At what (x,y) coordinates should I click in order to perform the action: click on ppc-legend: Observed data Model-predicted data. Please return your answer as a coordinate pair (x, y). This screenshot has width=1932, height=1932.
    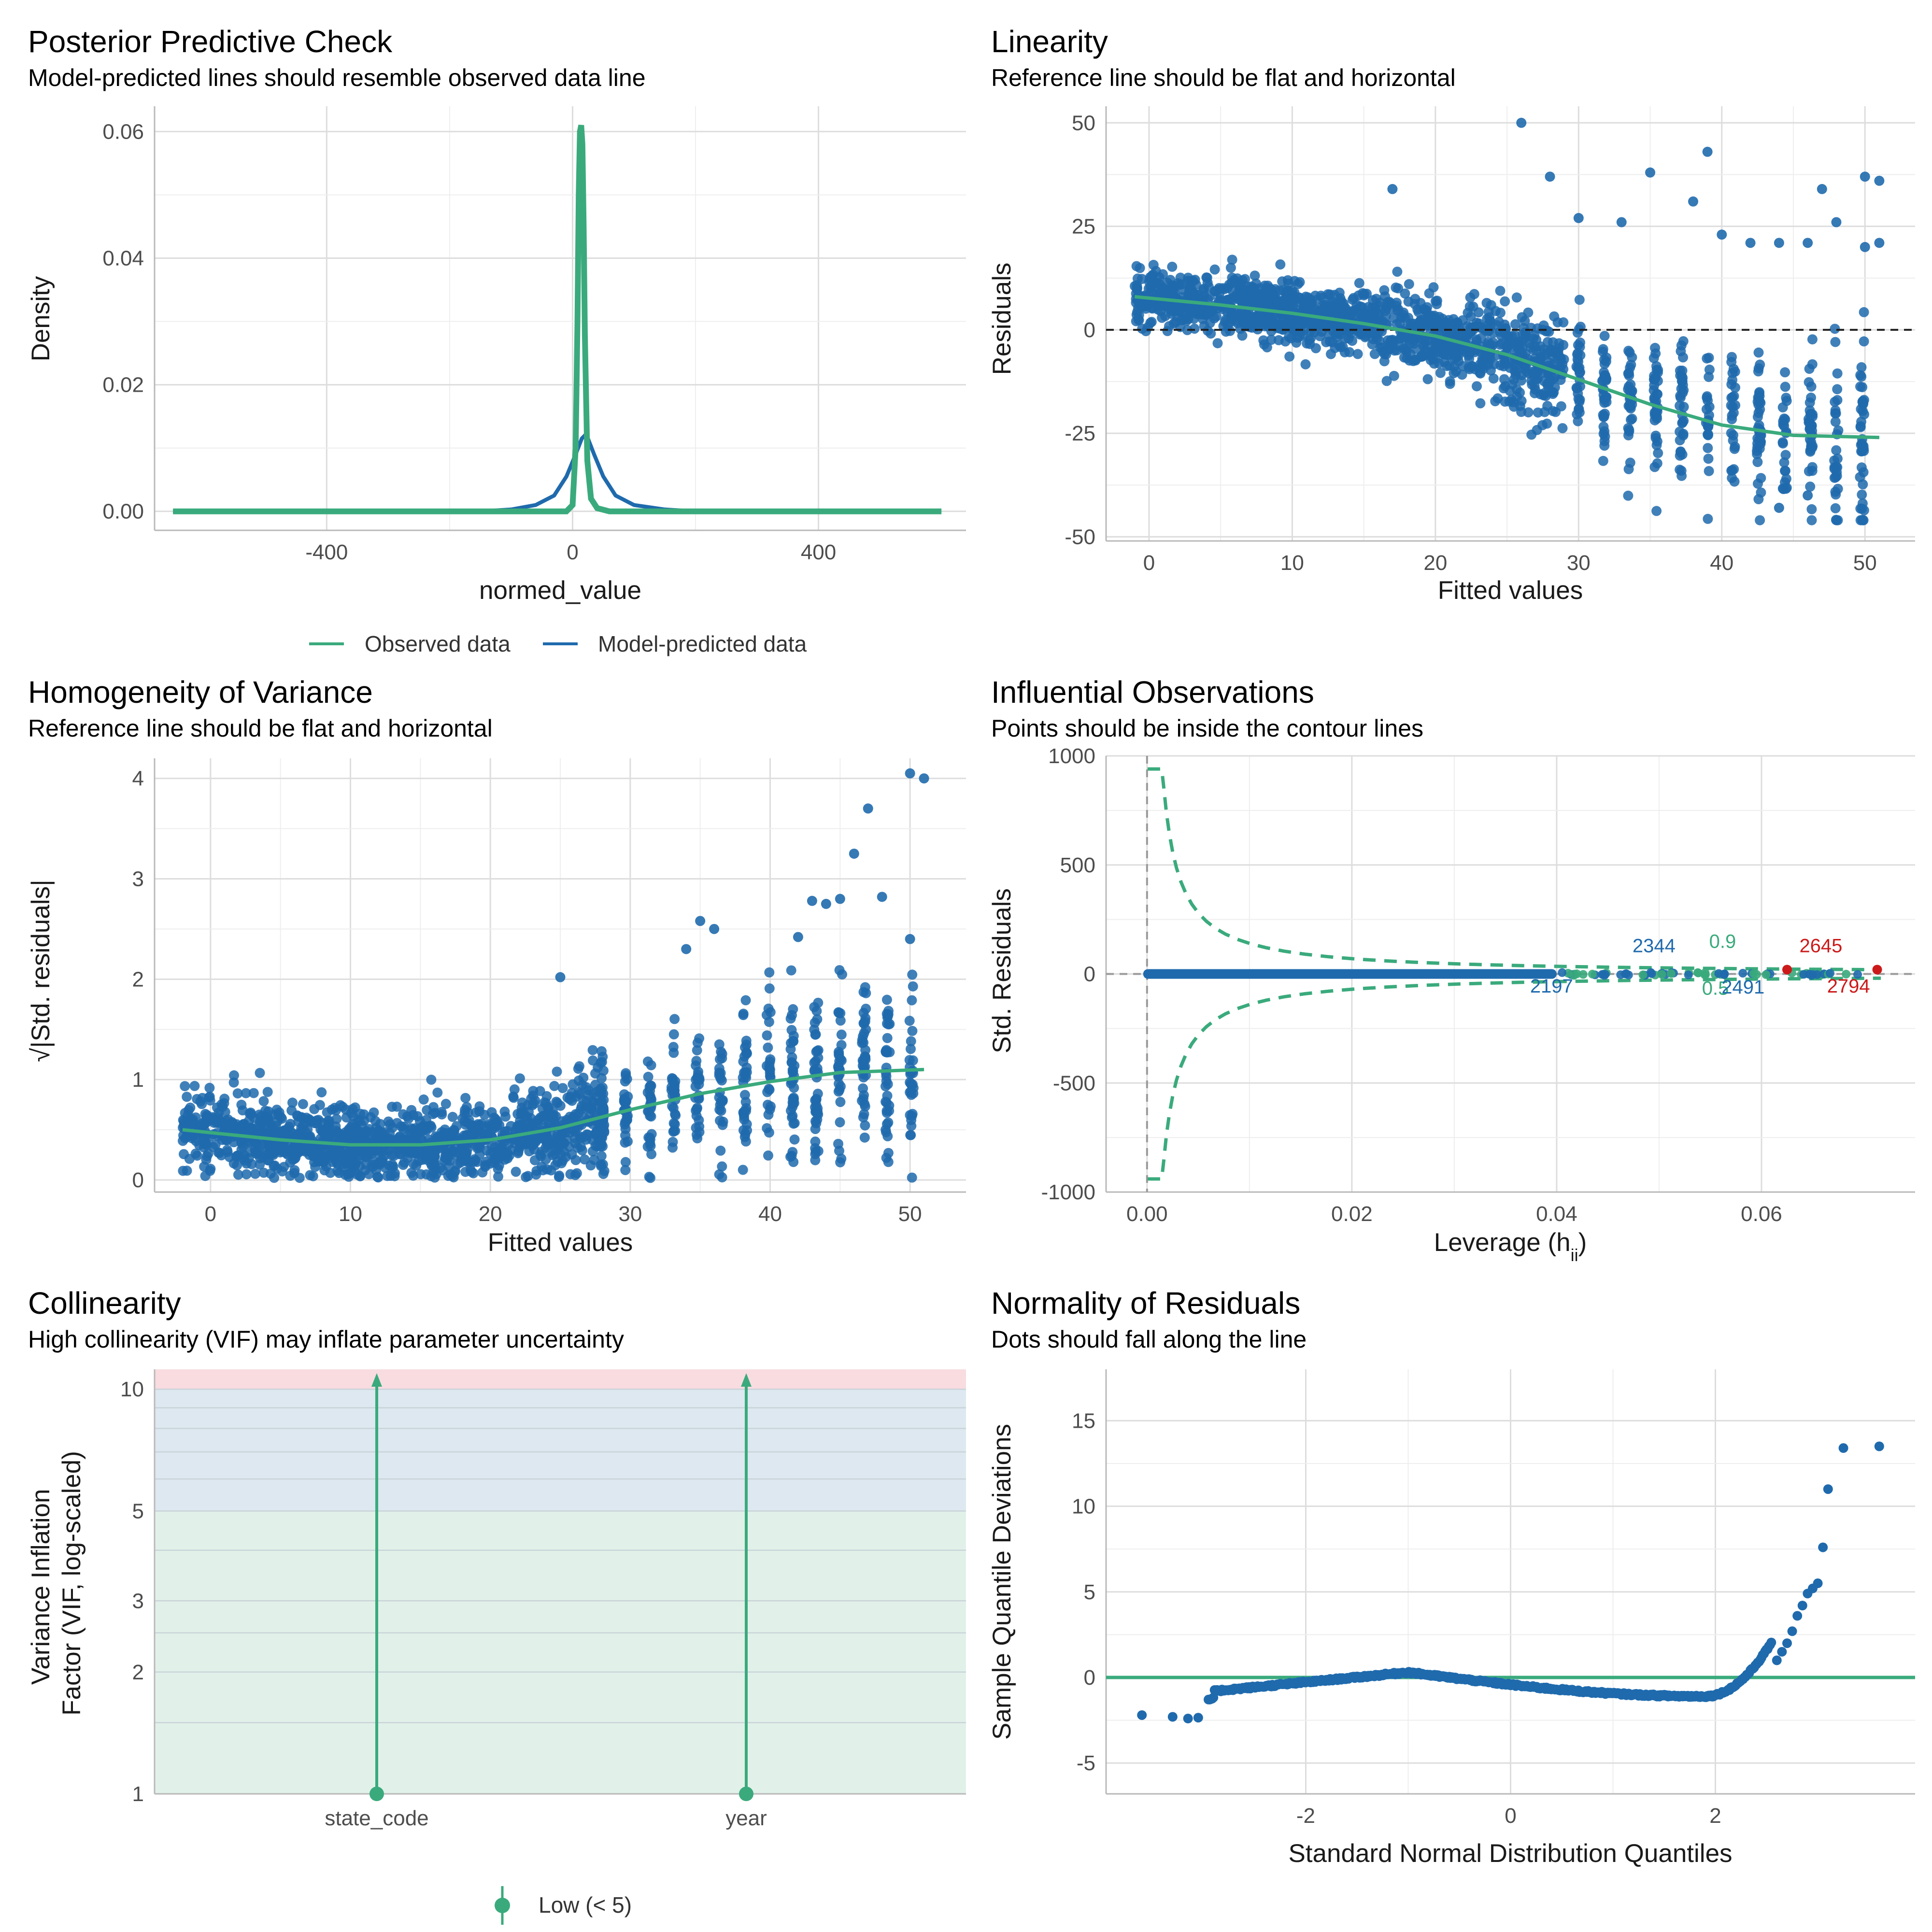
    Looking at the image, I should click on (558, 643).